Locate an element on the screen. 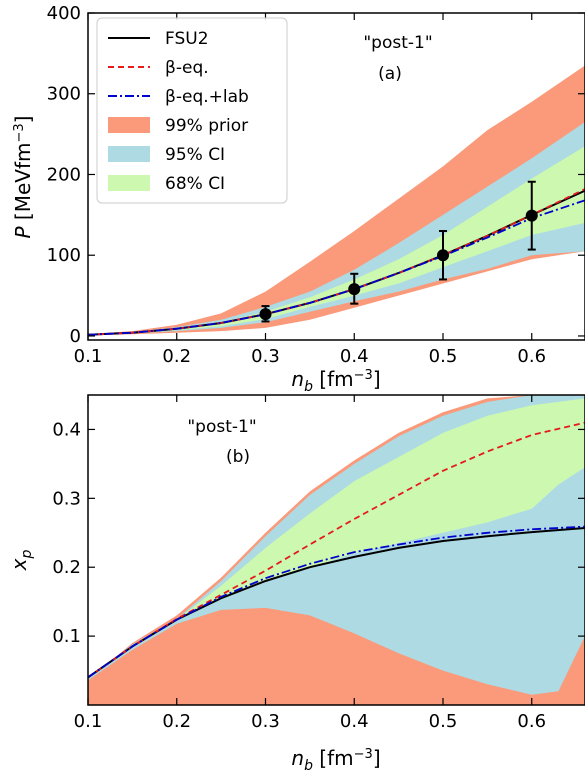 Image resolution: width=585 pixels, height=779 pixels. panel-a-label: (a) is located at coordinates (390, 74).